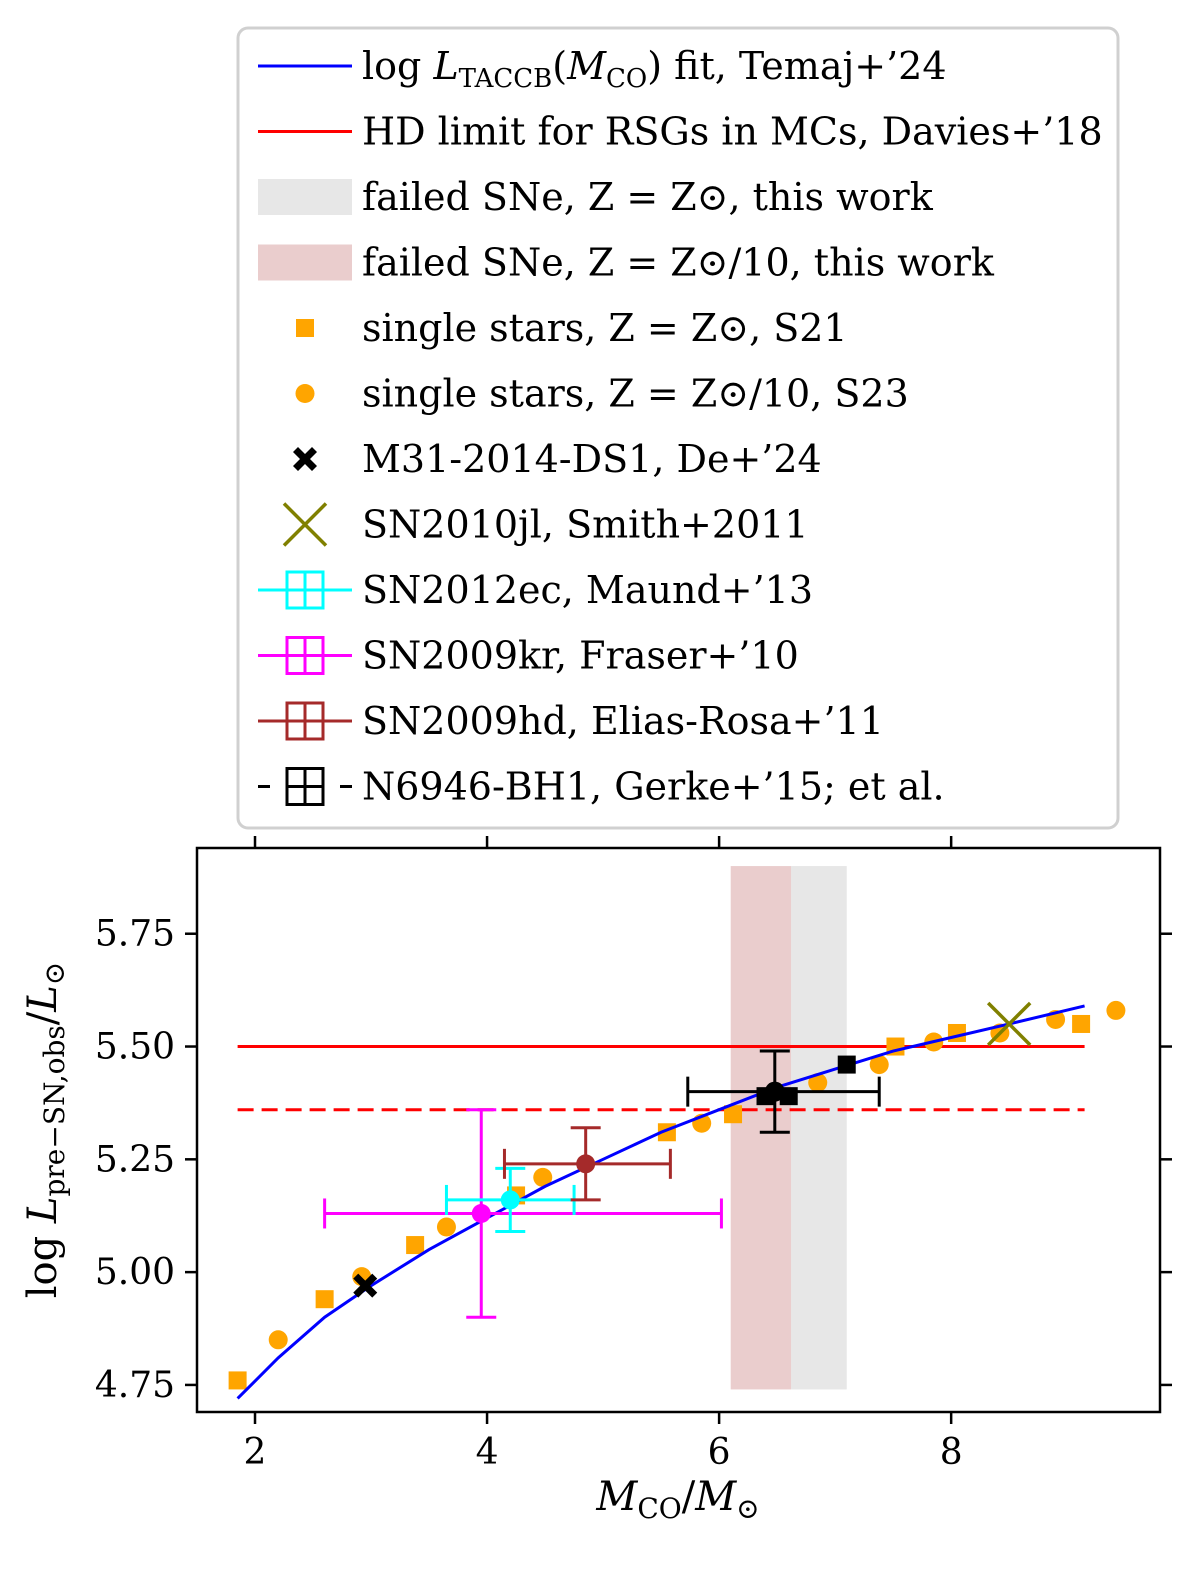  I want to click on y-axis-label: log Lpre−SN,obs/L⊙, so click(45, 1130).